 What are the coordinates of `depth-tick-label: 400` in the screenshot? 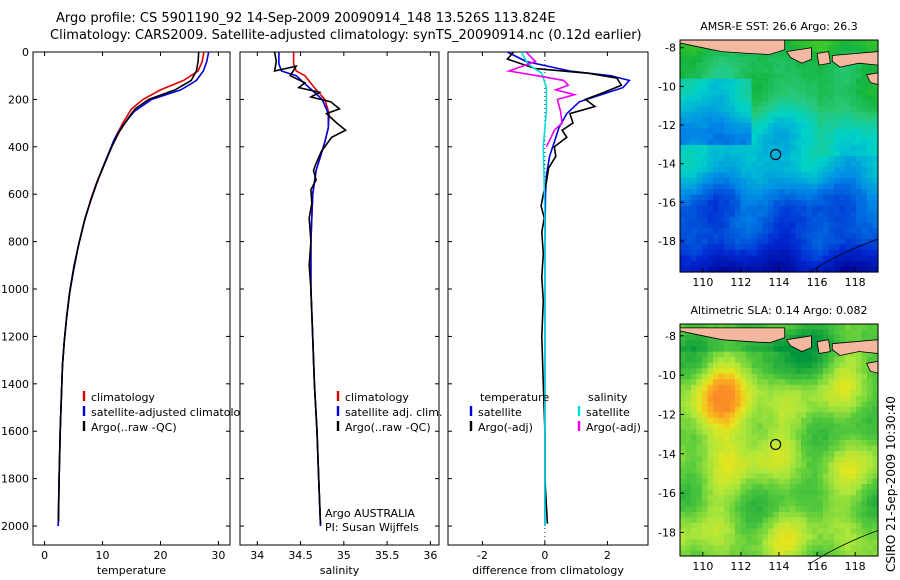 It's located at (18, 147).